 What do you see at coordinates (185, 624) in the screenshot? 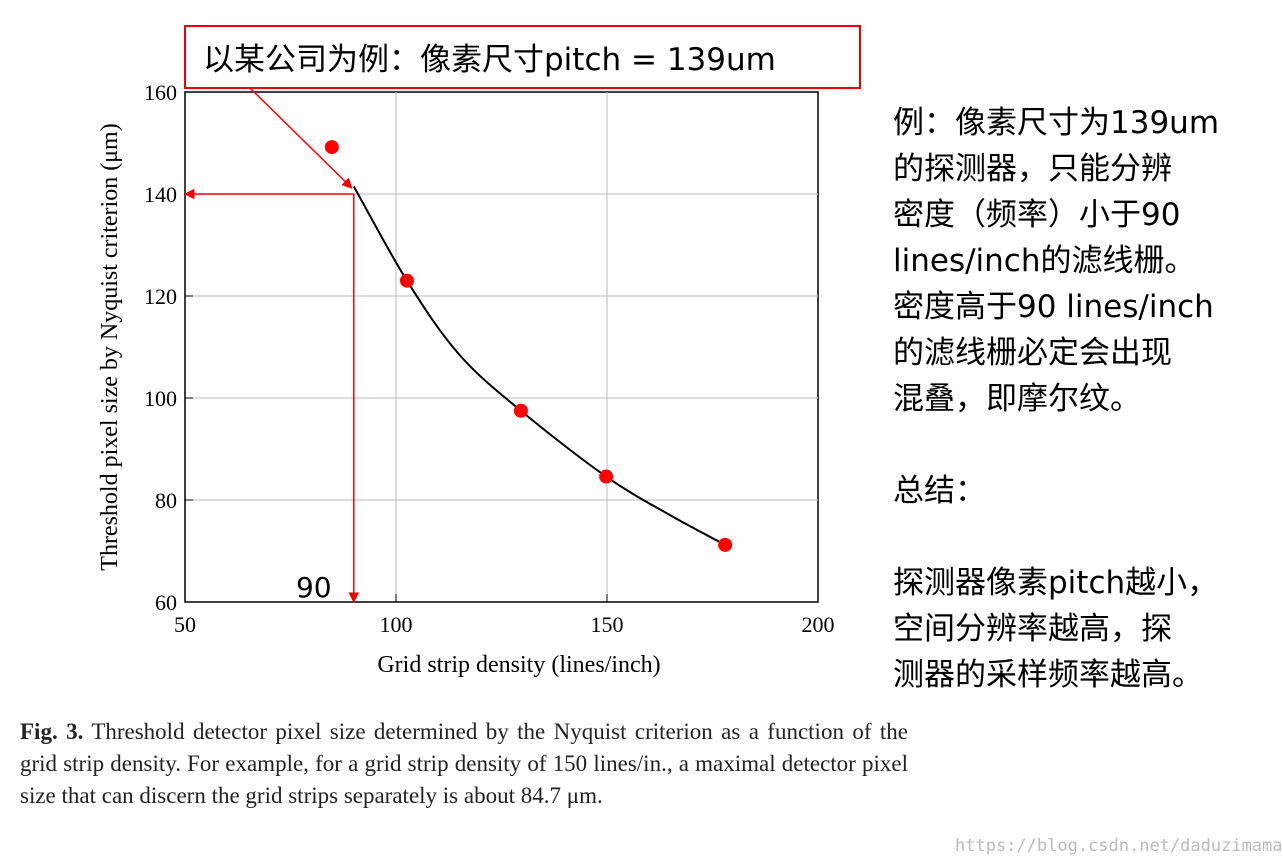
I see `x-tick-label: 50` at bounding box center [185, 624].